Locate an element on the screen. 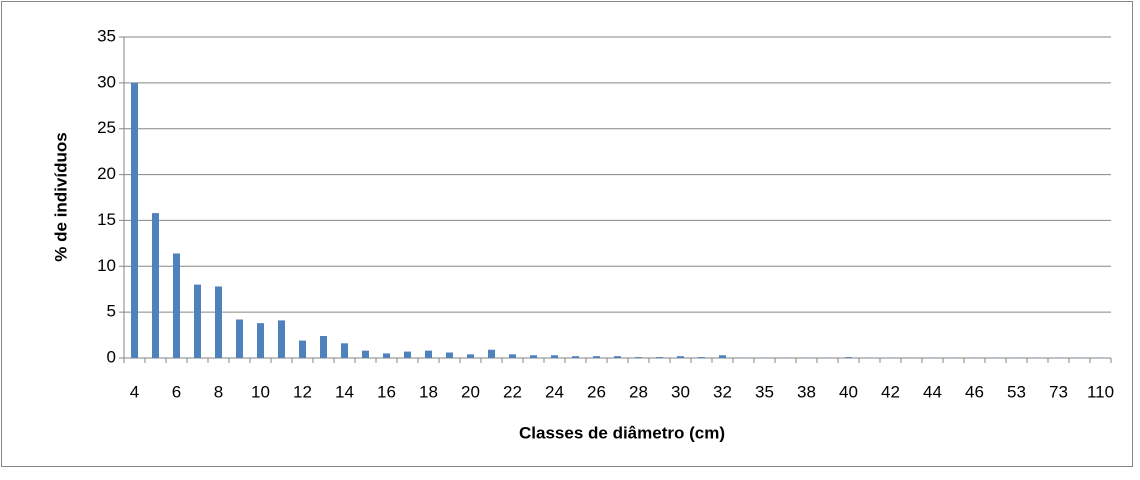 The height and width of the screenshot is (480, 1140). x-tick-label: 4 is located at coordinates (134, 391).